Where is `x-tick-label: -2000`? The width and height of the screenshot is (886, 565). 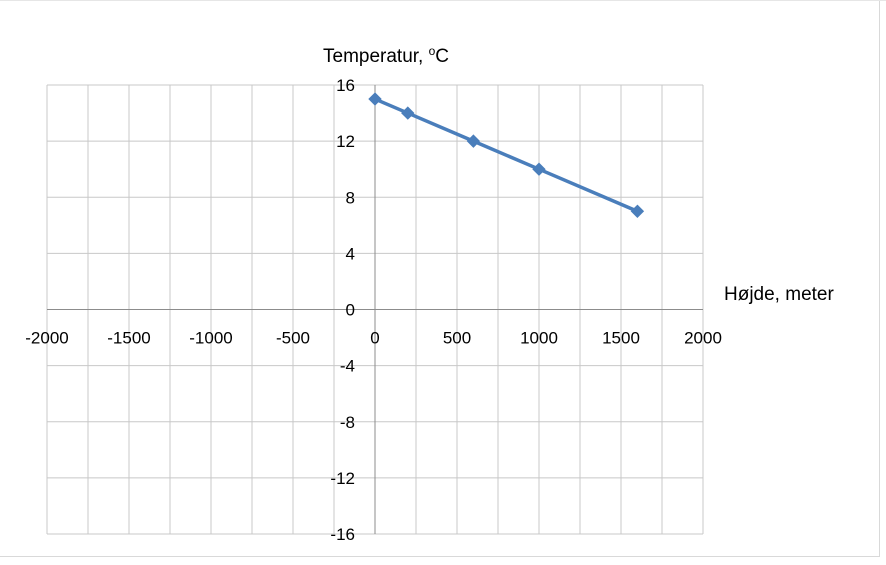 x-tick-label: -2000 is located at coordinates (46, 338).